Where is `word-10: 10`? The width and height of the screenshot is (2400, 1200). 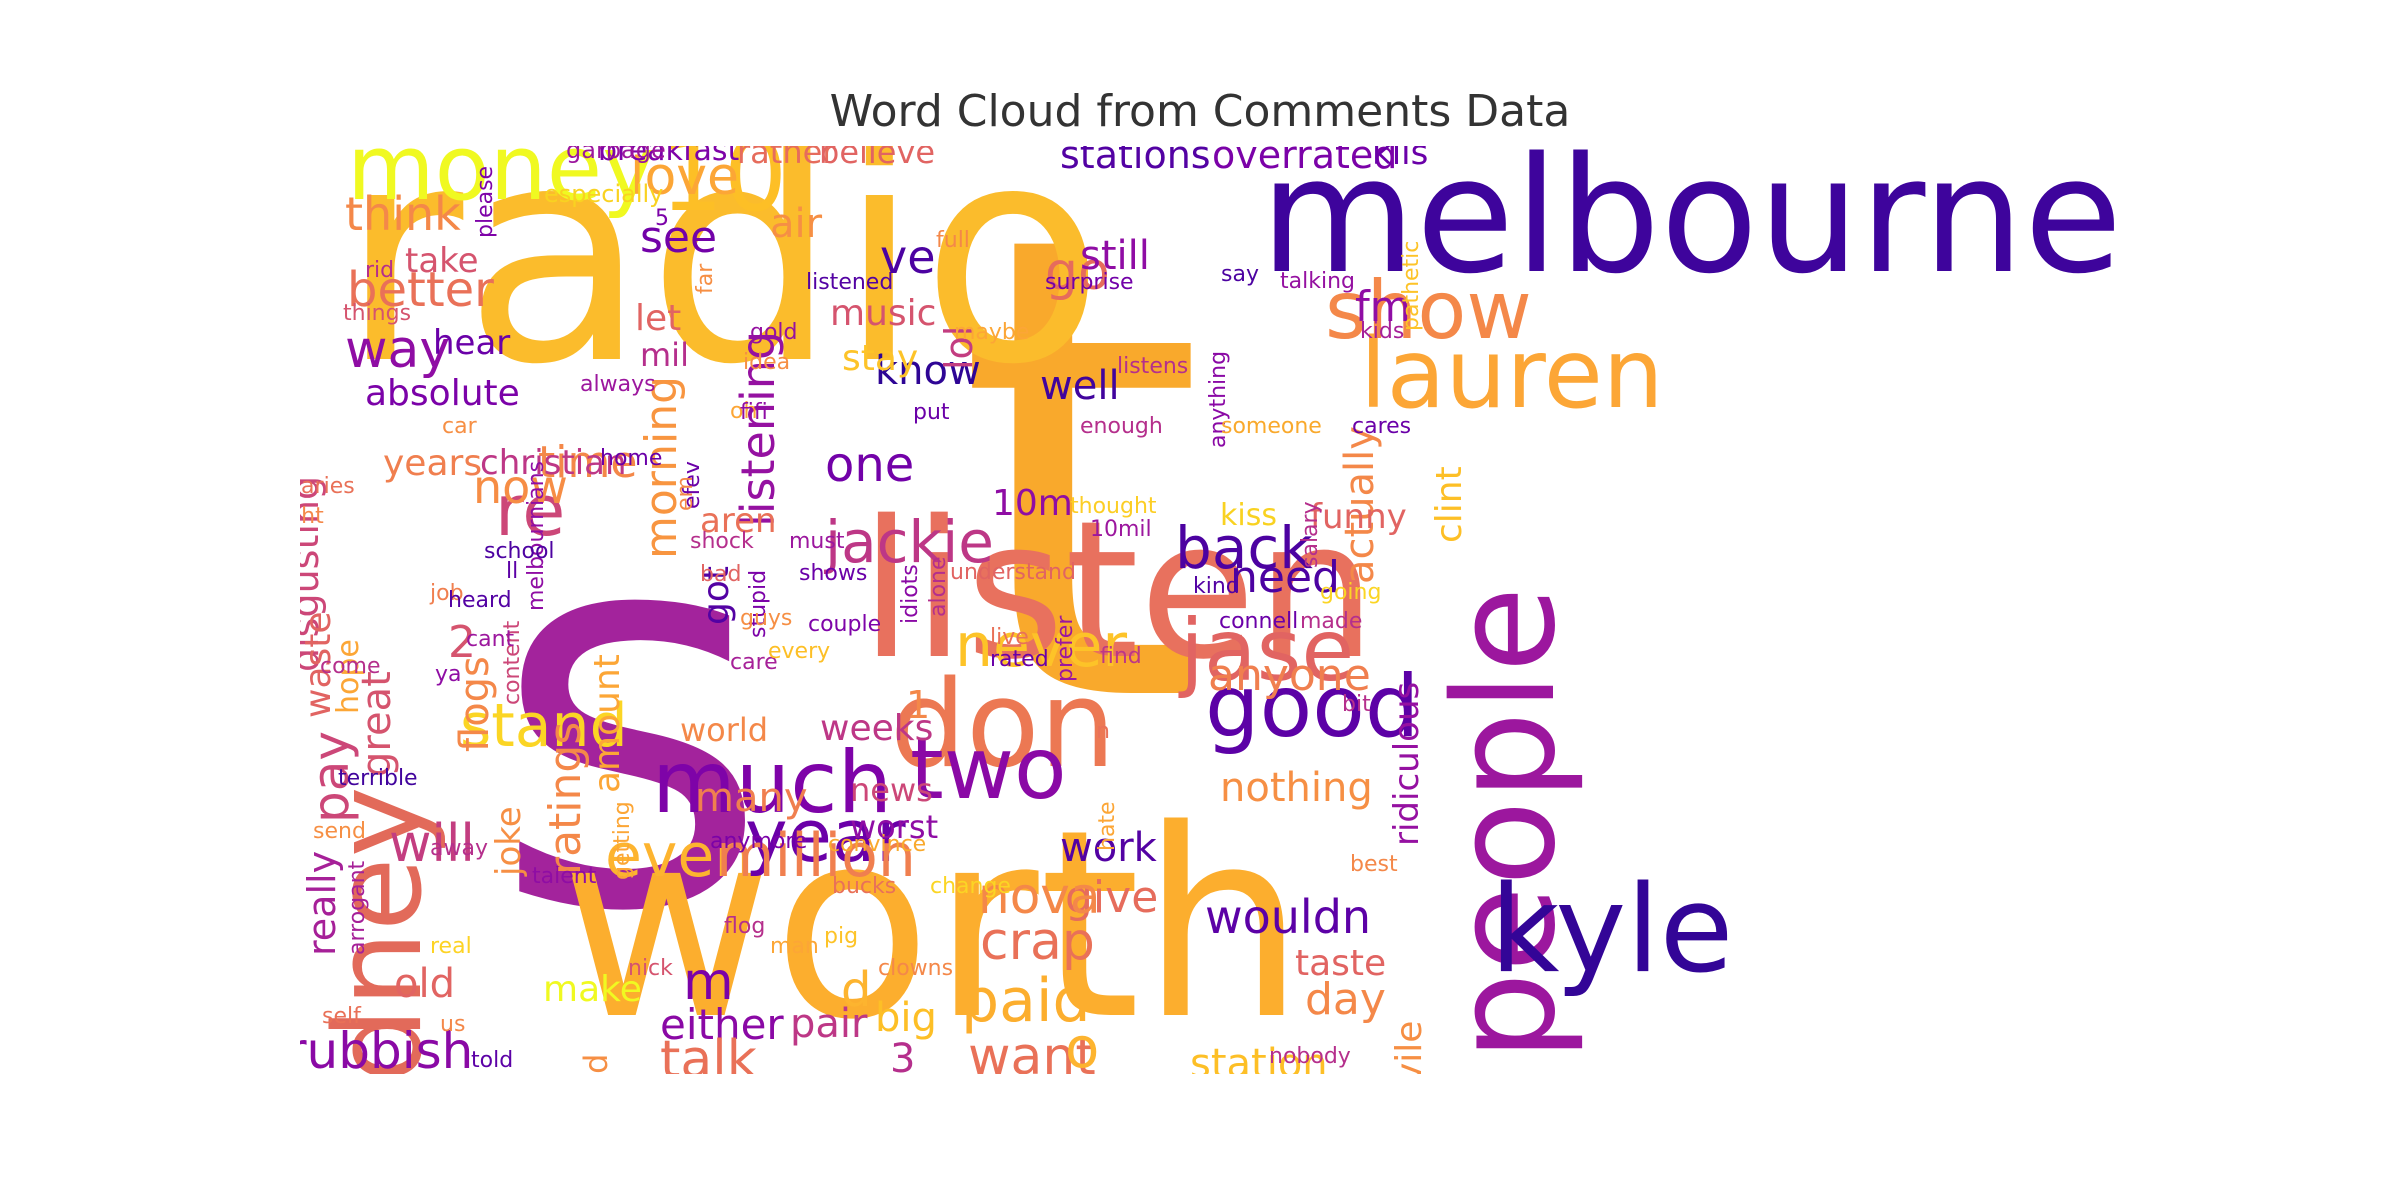
word-10: 10 is located at coordinates (724, 190).